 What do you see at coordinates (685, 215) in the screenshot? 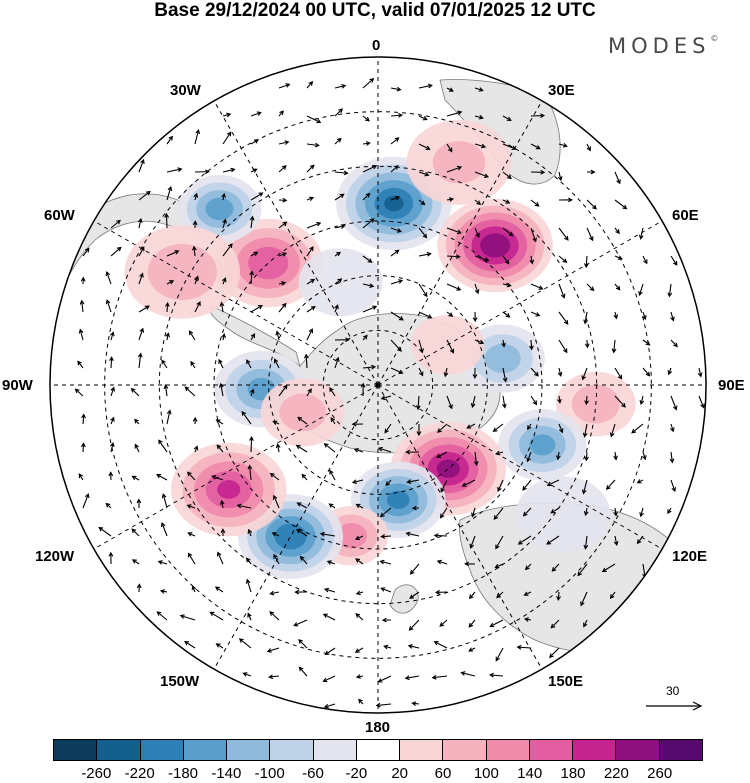
I see `lon-label-60e: 60E` at bounding box center [685, 215].